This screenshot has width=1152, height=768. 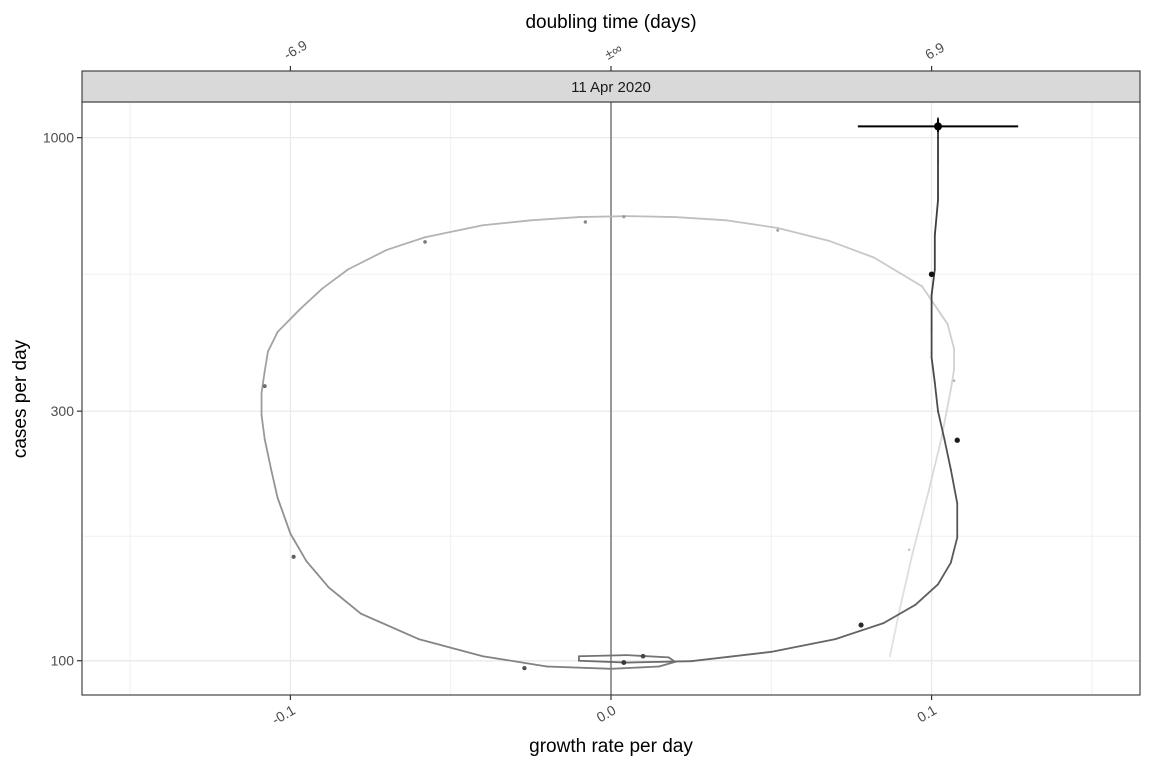 What do you see at coordinates (58, 138) in the screenshot?
I see `y-tick-label: 1000` at bounding box center [58, 138].